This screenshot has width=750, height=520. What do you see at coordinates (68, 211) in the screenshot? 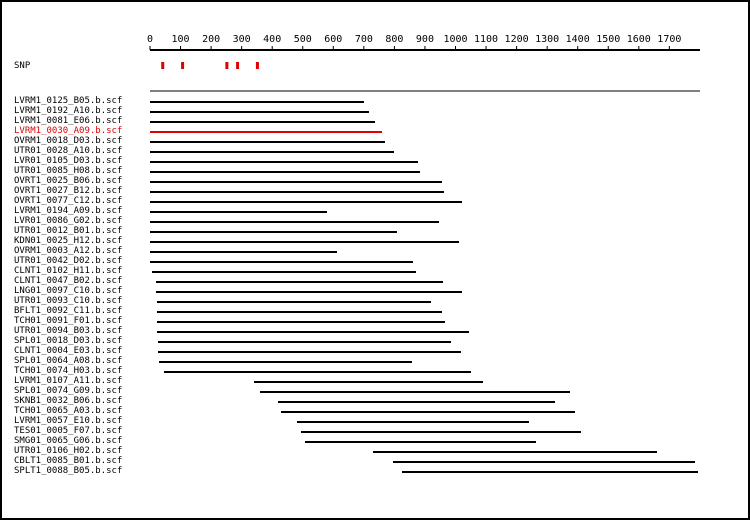
I see `read-label: LVRM1_0194_A09.b.scf` at bounding box center [68, 211].